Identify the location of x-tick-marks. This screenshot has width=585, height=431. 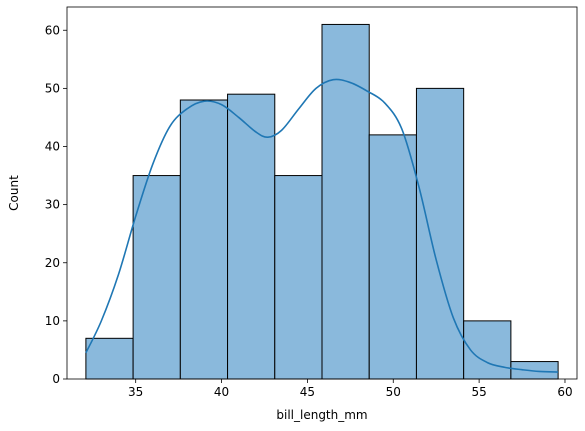
(350, 381).